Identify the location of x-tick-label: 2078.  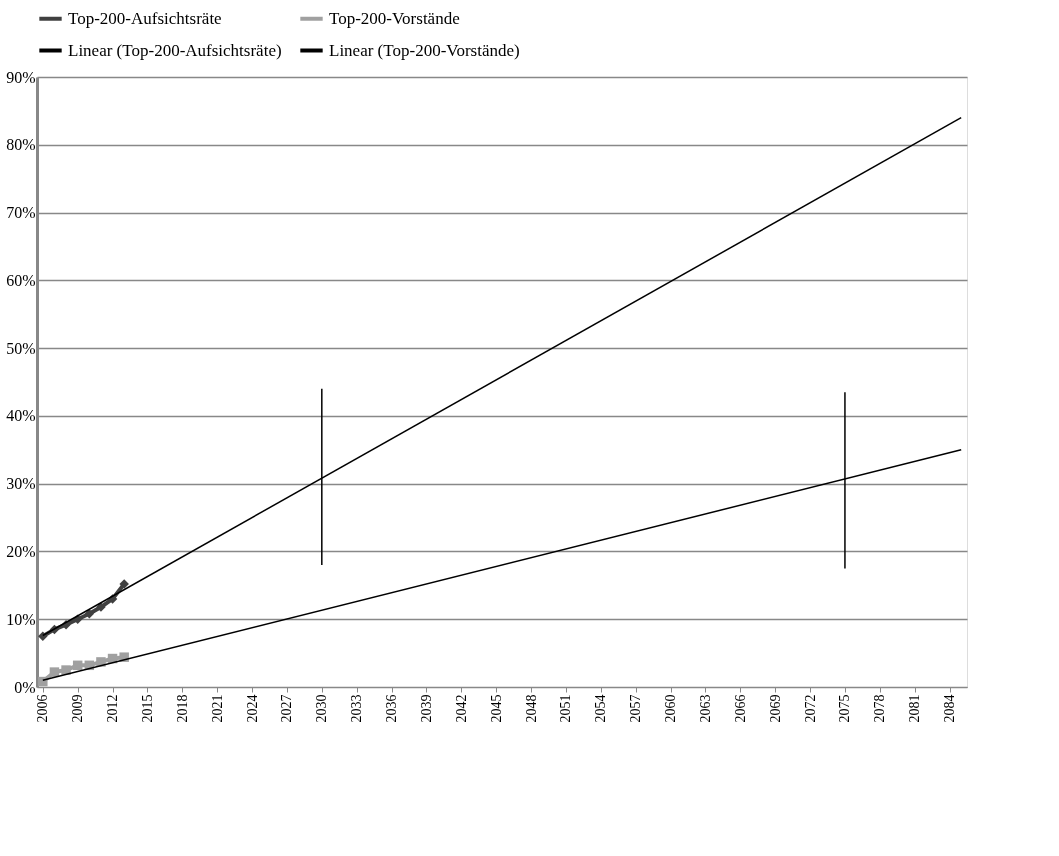
(880, 708).